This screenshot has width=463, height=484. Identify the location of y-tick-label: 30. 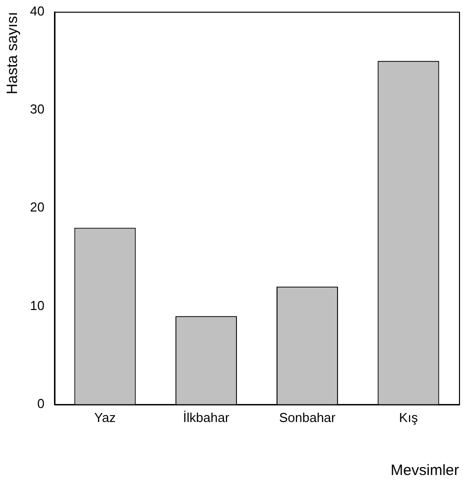
(37, 109).